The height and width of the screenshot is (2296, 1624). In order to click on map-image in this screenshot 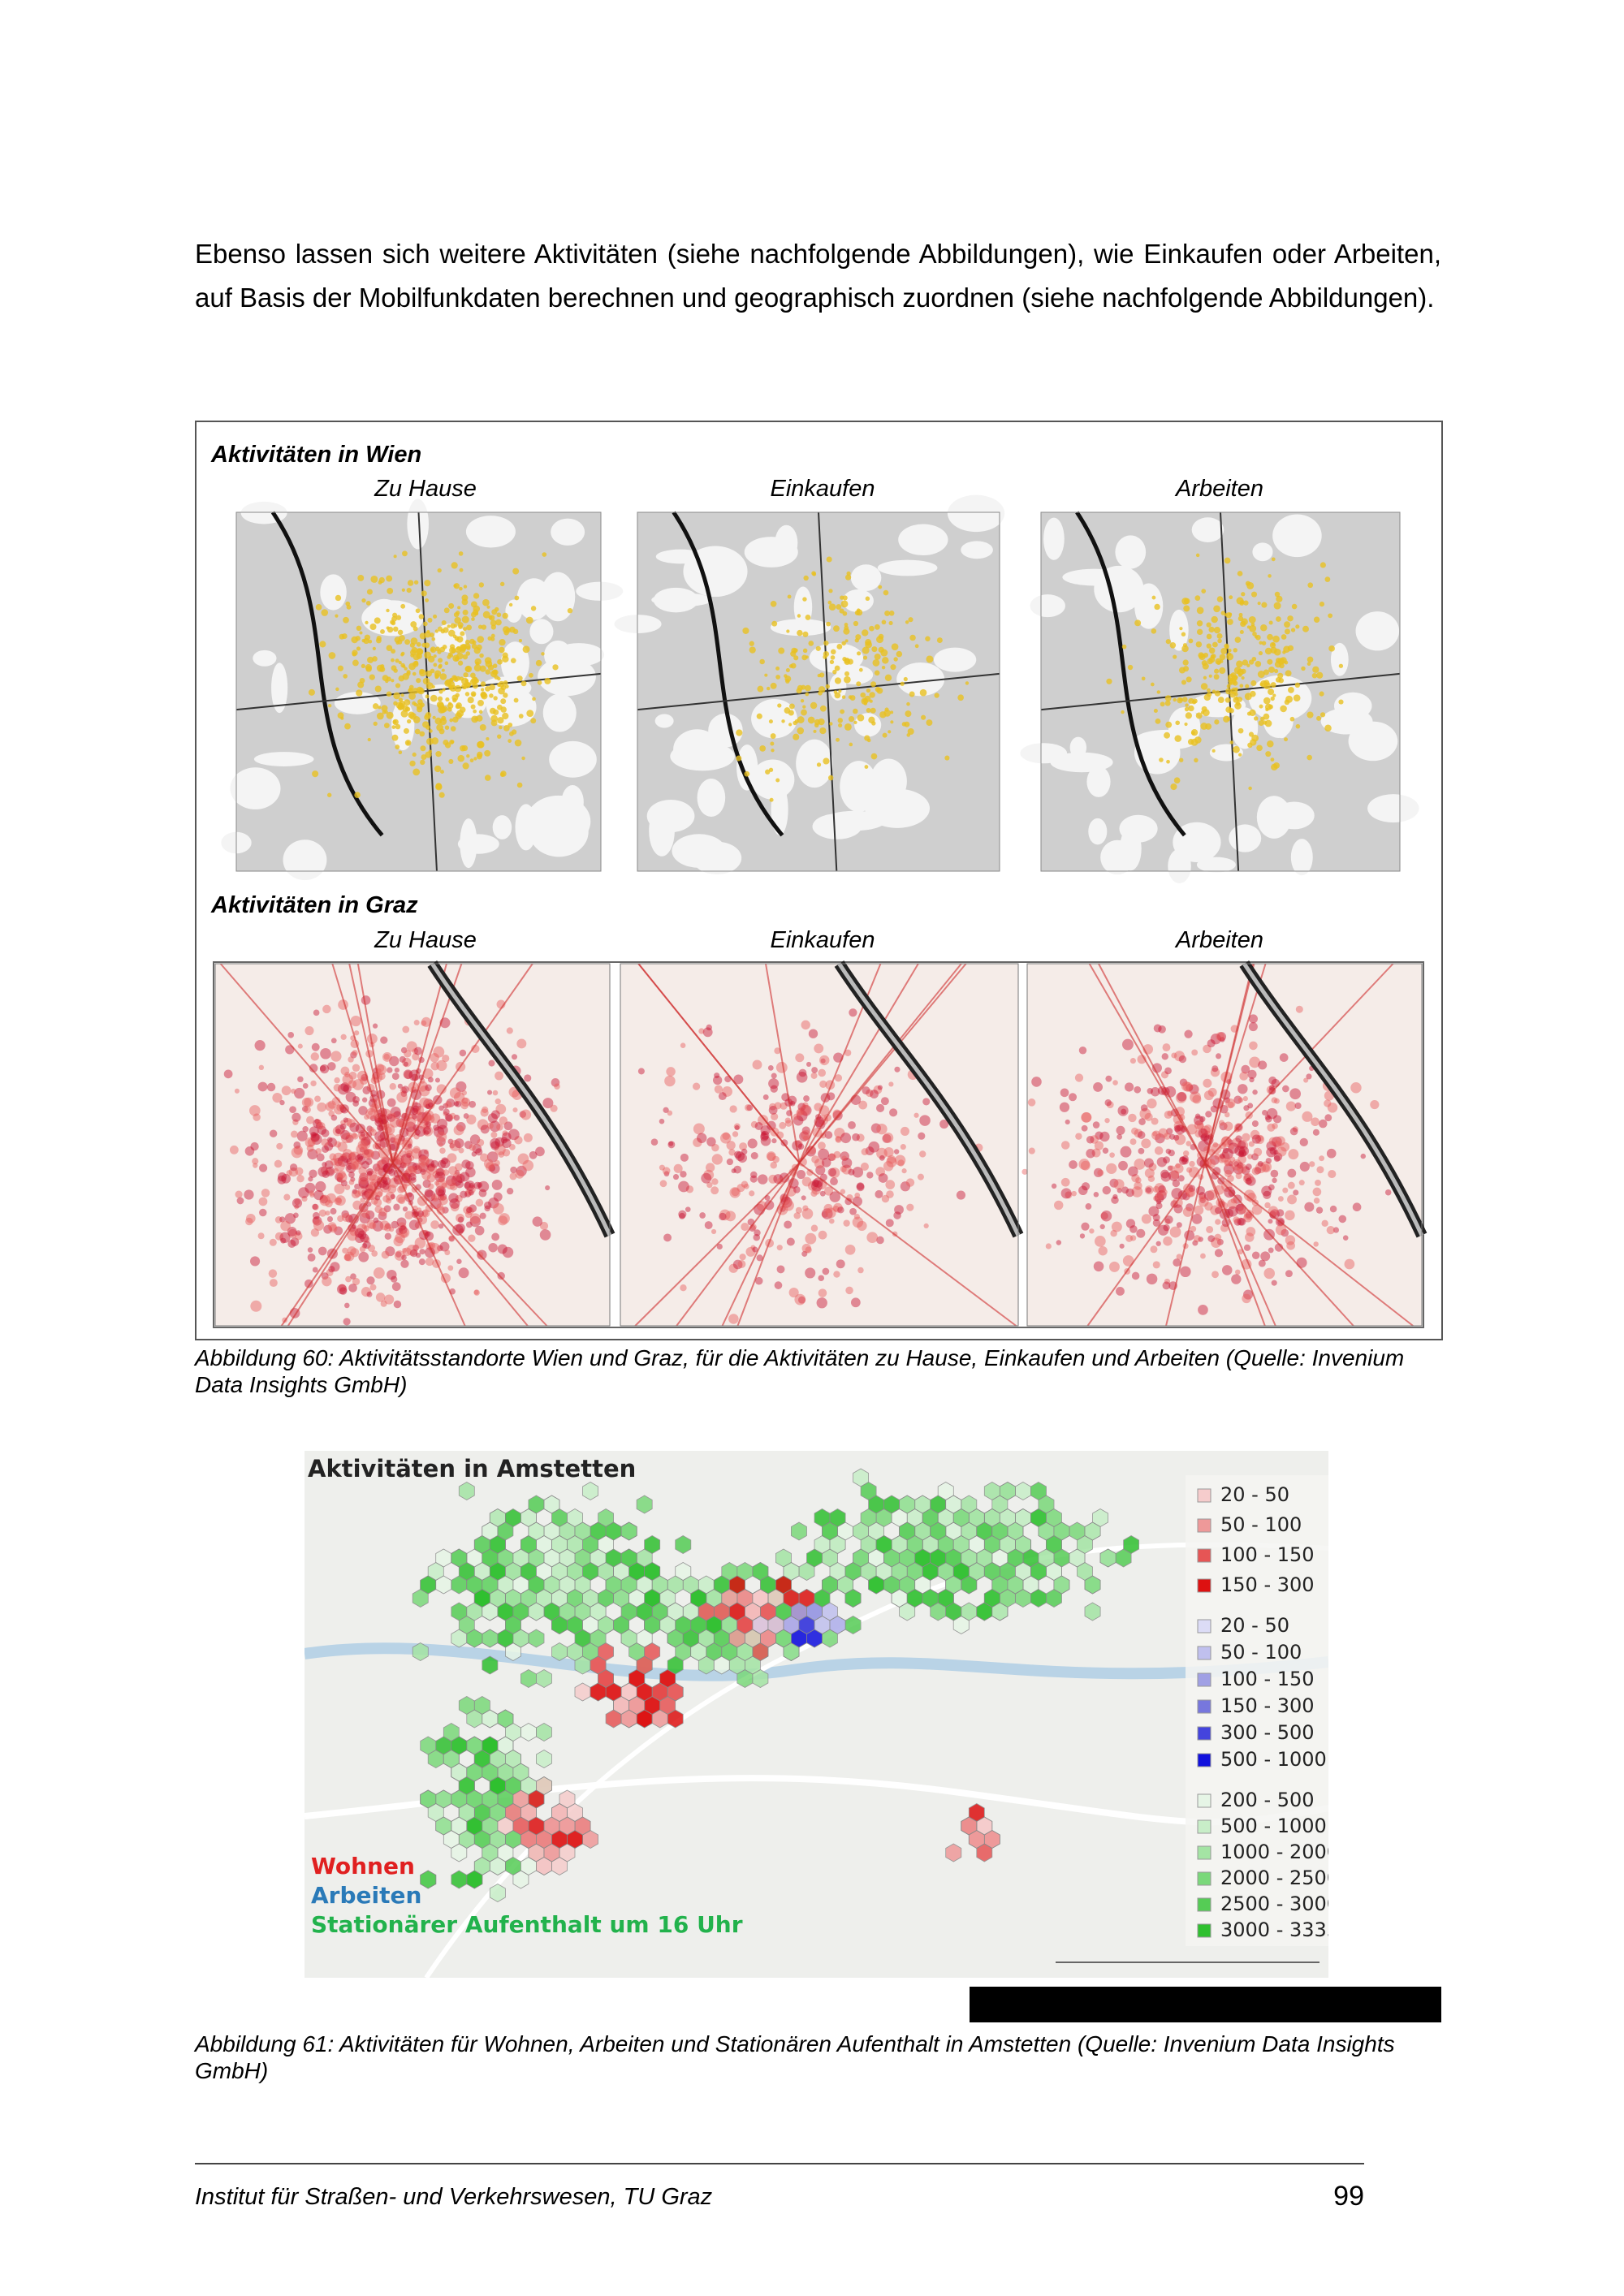, I will do `click(822, 1143)`.